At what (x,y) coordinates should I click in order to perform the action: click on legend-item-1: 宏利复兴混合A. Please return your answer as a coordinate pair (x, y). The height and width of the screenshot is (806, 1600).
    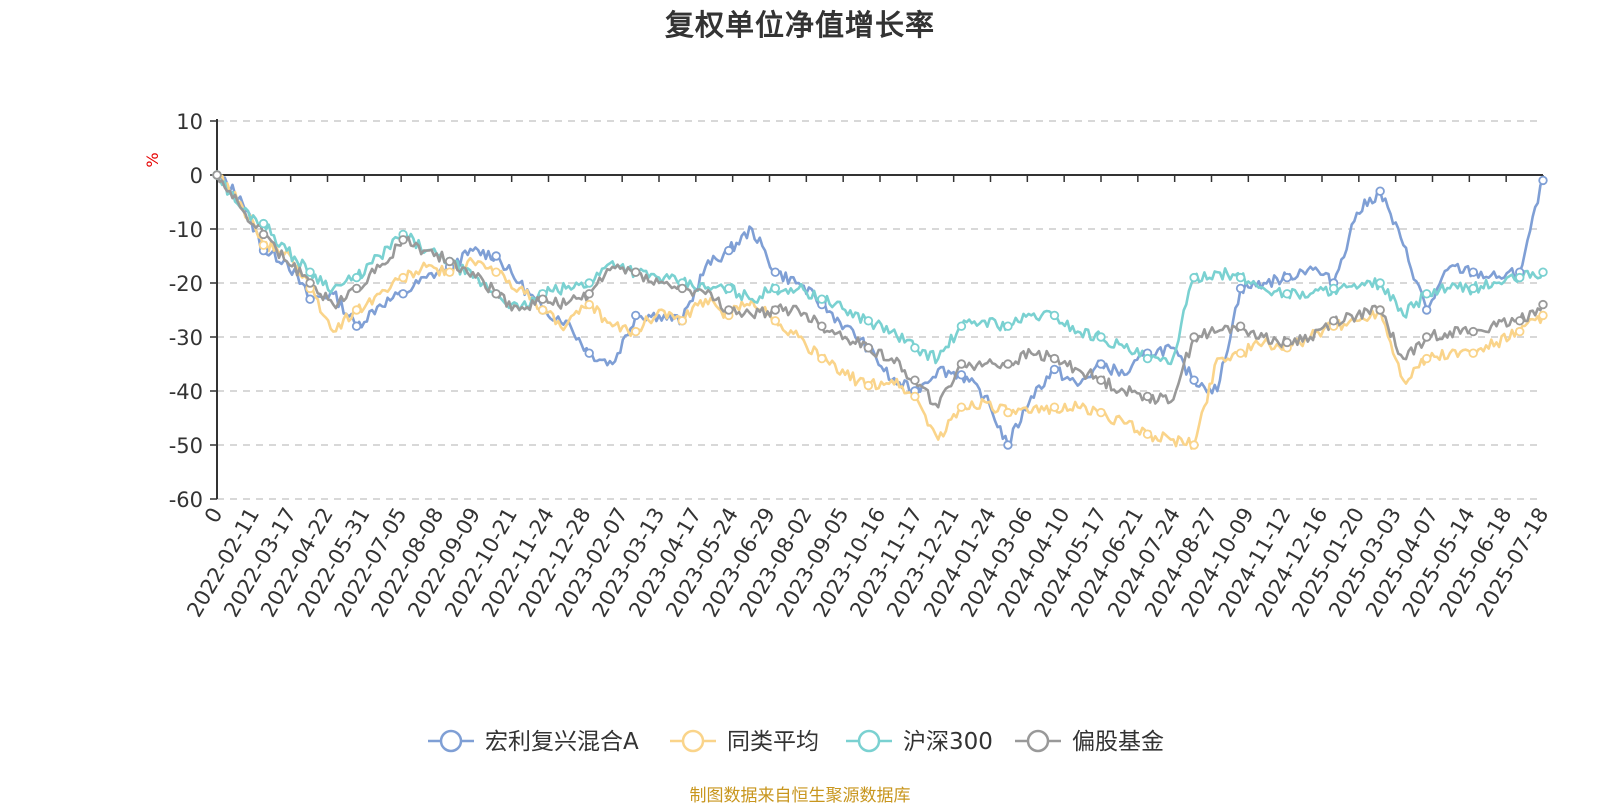
    Looking at the image, I should click on (533, 742).